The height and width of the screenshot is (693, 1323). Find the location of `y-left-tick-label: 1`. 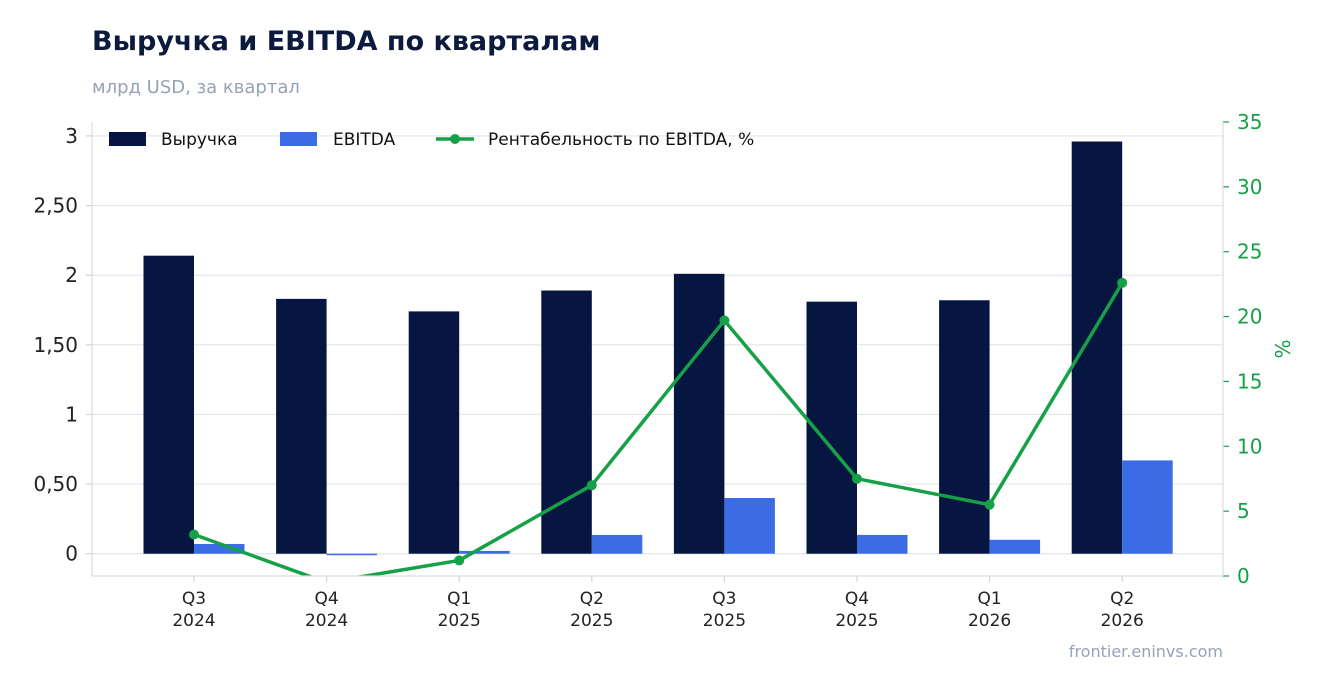

y-left-tick-label: 1 is located at coordinates (71, 414).